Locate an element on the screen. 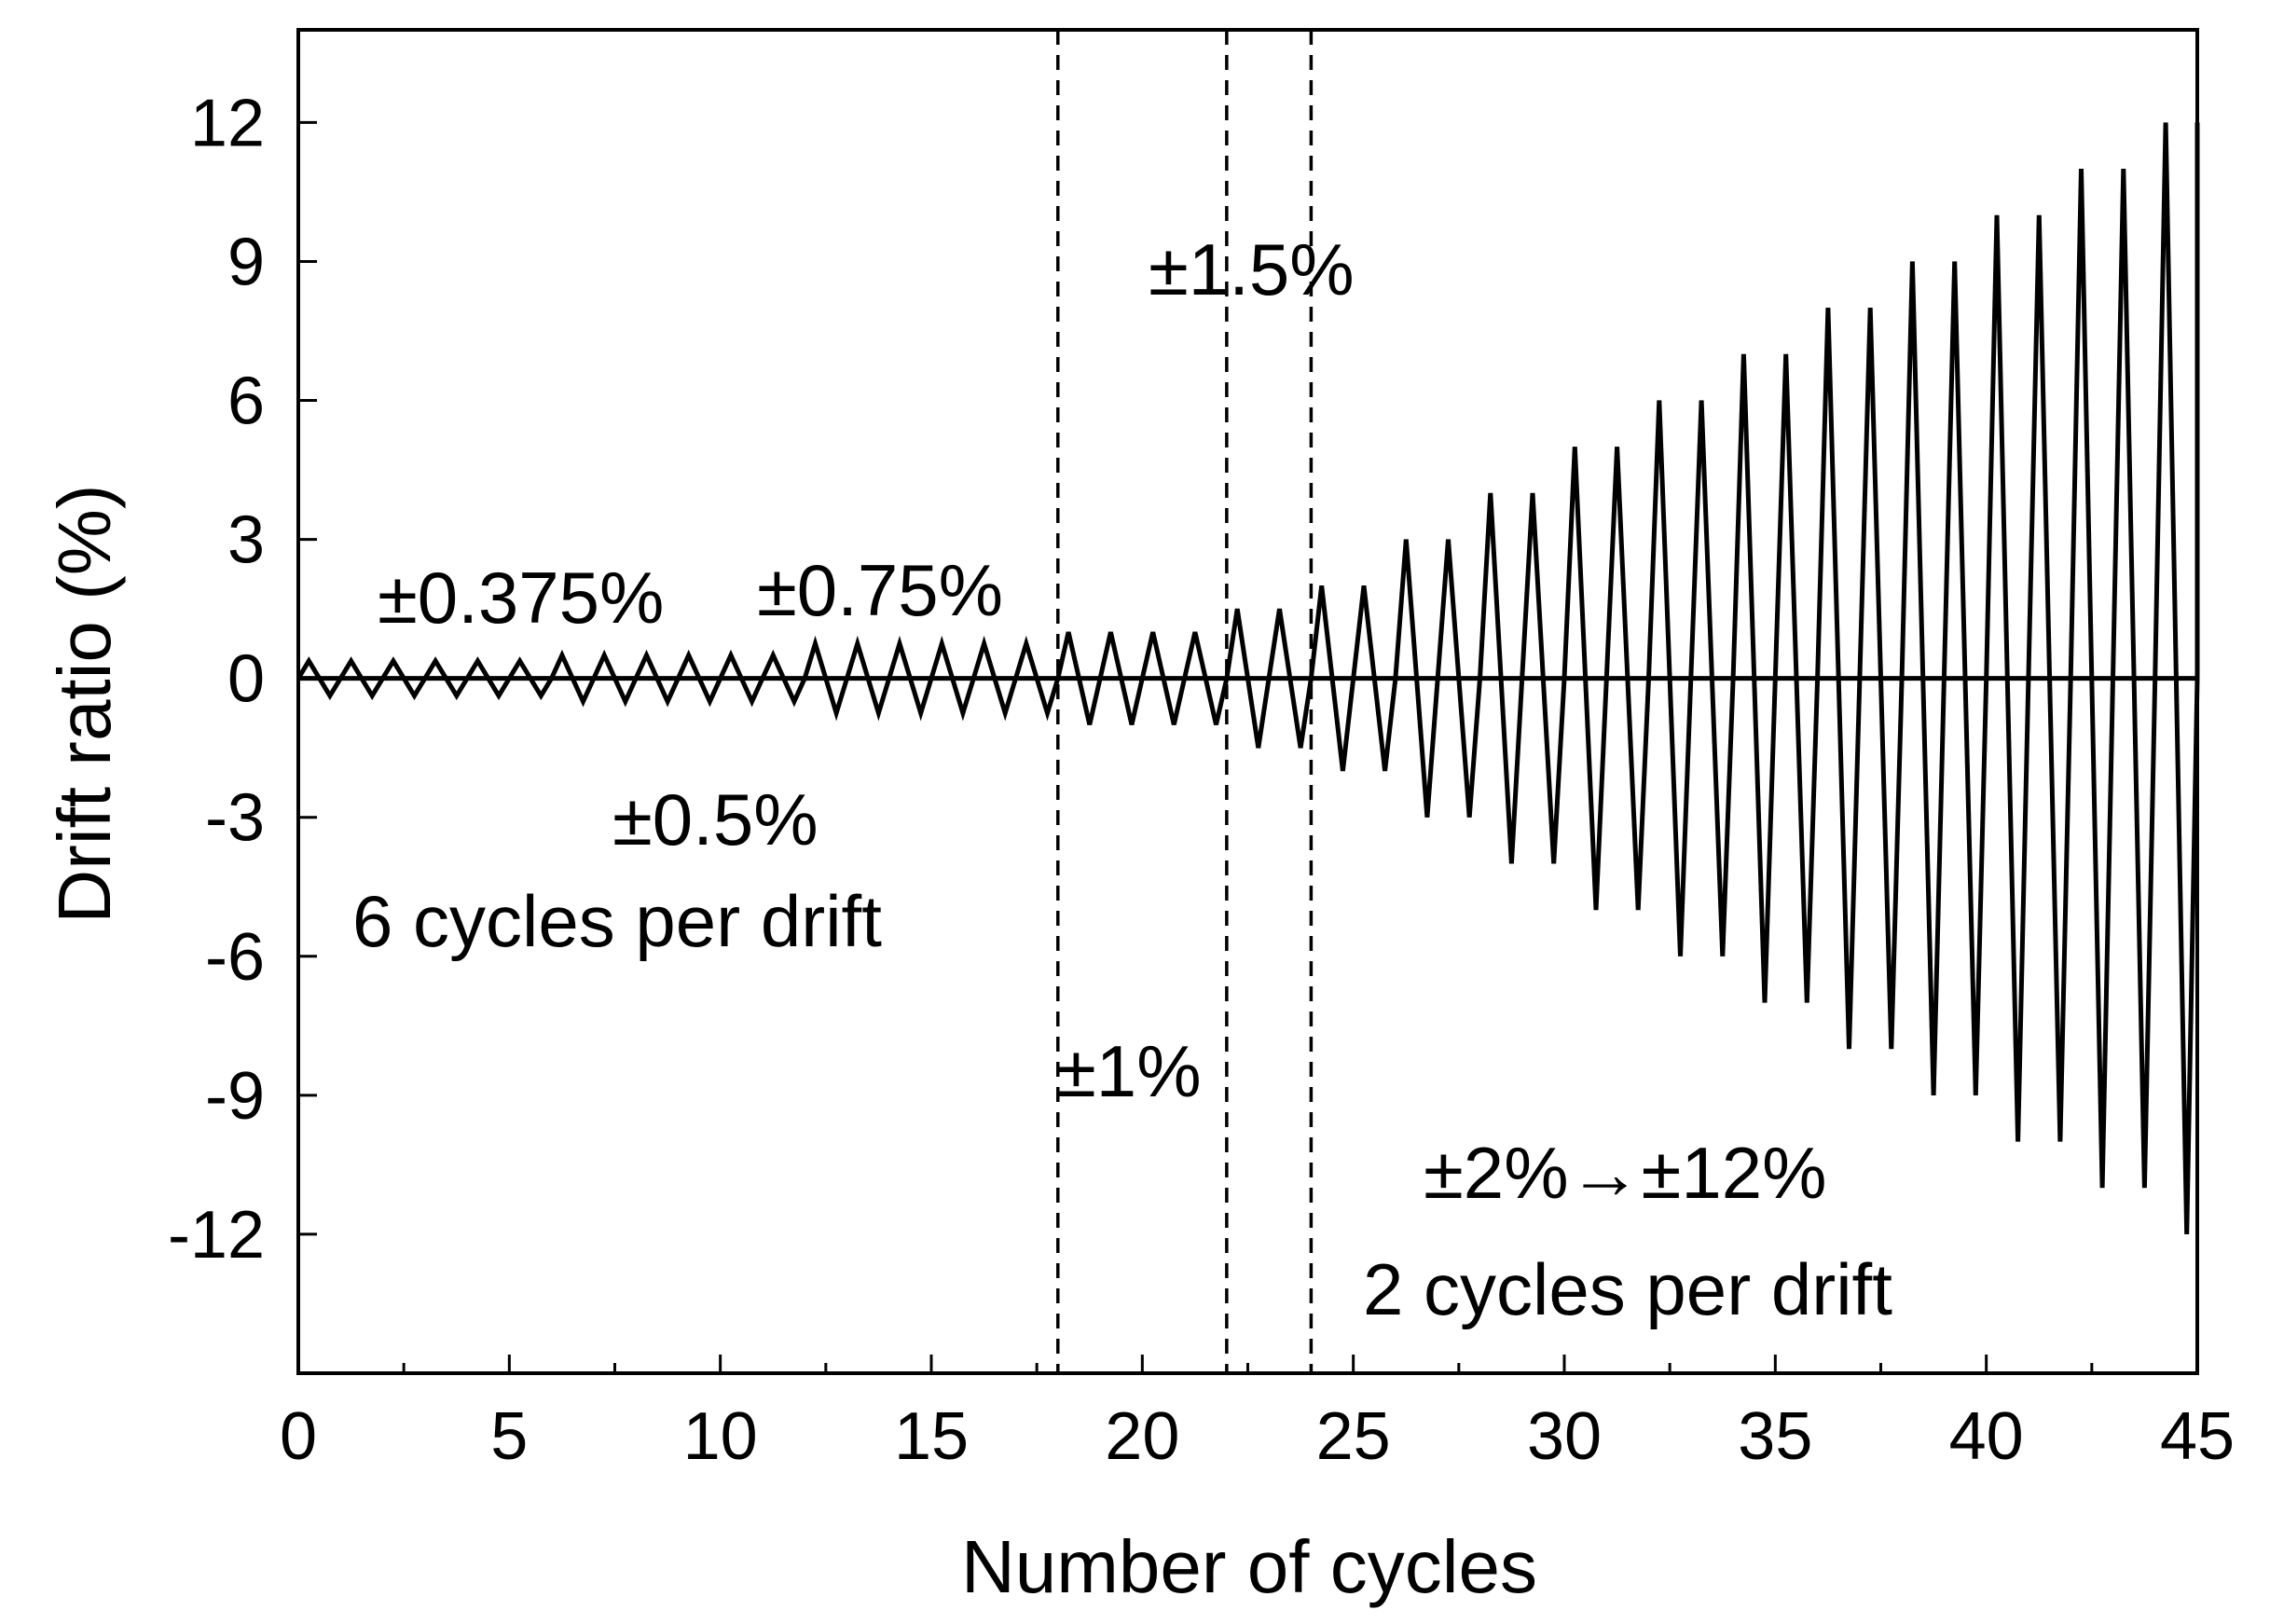  annotation-075: ±0.75% is located at coordinates (880, 590).